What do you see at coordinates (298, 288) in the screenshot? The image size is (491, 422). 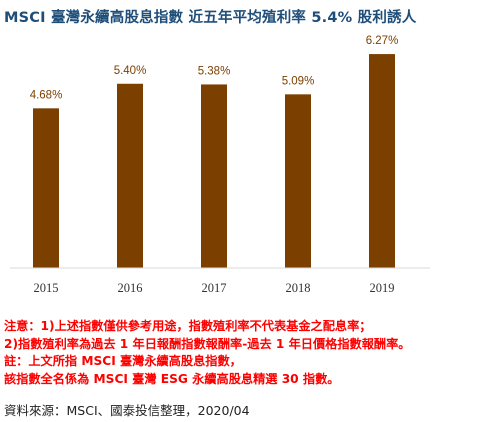 I see `x-tick-label-2018: 2018` at bounding box center [298, 288].